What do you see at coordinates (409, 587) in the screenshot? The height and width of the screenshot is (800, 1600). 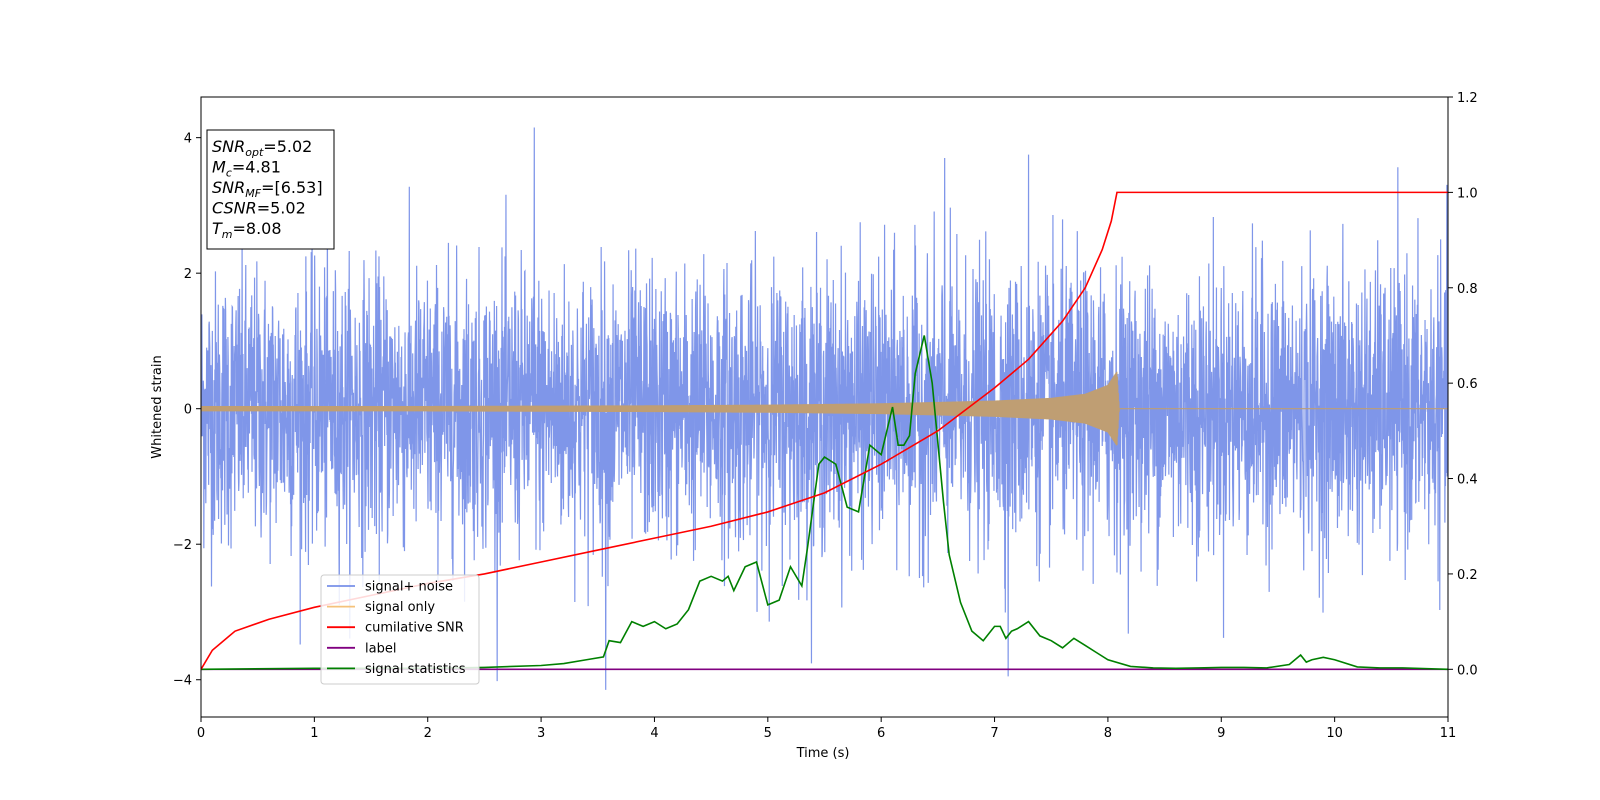 I see `legend-label: signal+ noise` at bounding box center [409, 587].